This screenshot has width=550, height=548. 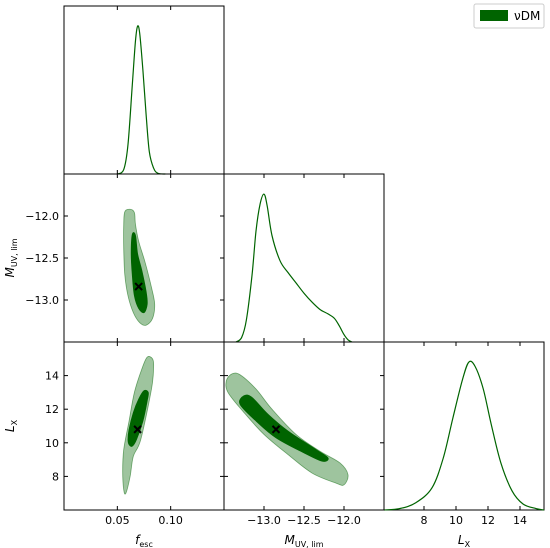 I want to click on marginal-curve-lx, so click(x=464, y=435).